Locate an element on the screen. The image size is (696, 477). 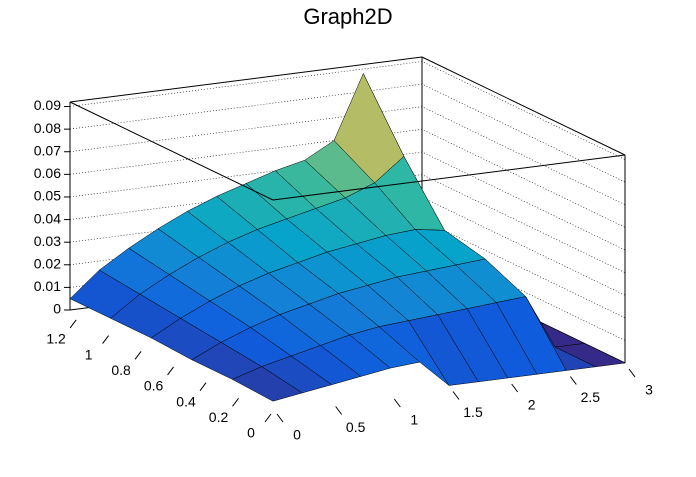
y-tick-label: 0.4 is located at coordinates (186, 401).